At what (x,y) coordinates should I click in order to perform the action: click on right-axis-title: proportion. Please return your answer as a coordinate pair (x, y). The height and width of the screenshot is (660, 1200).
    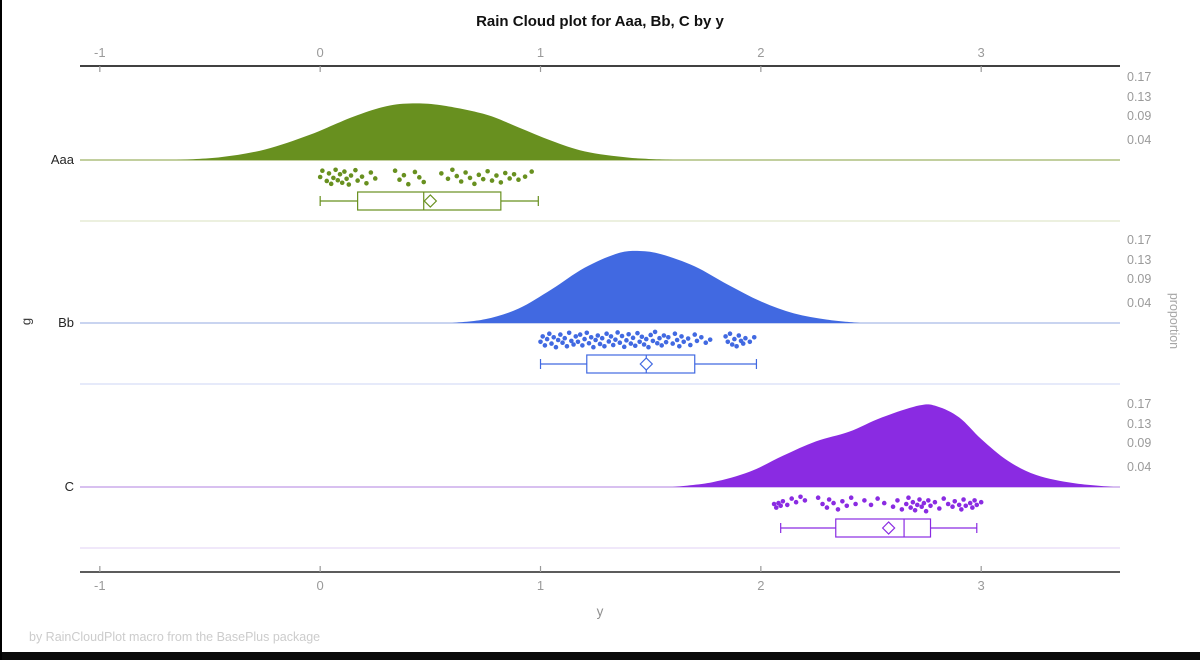
    Looking at the image, I should click on (1174, 321).